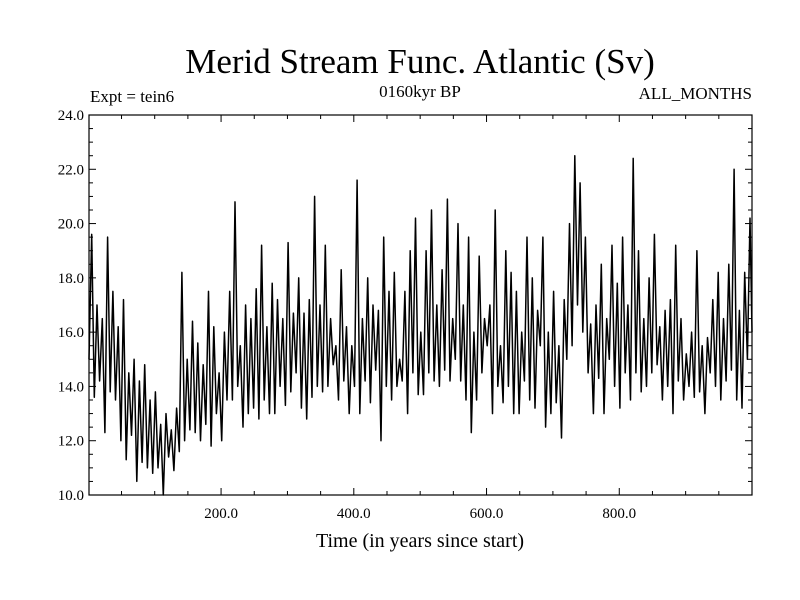 This screenshot has width=800, height=600. What do you see at coordinates (221, 514) in the screenshot?
I see `x-tick-label: 200.0` at bounding box center [221, 514].